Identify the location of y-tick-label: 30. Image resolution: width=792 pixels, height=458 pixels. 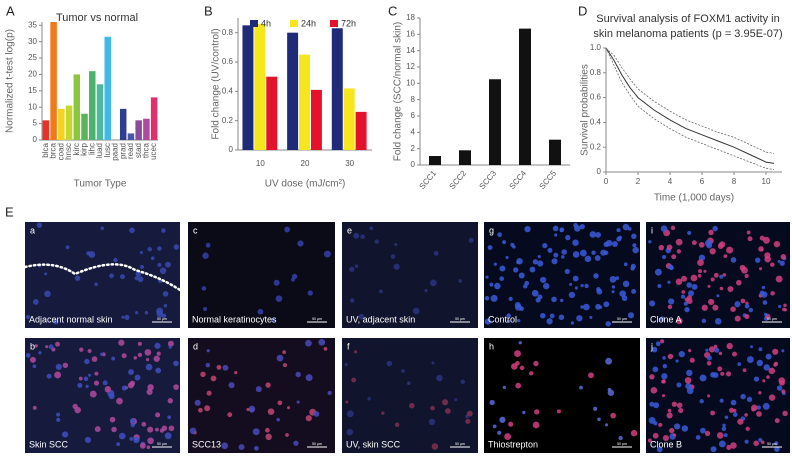
(32, 41).